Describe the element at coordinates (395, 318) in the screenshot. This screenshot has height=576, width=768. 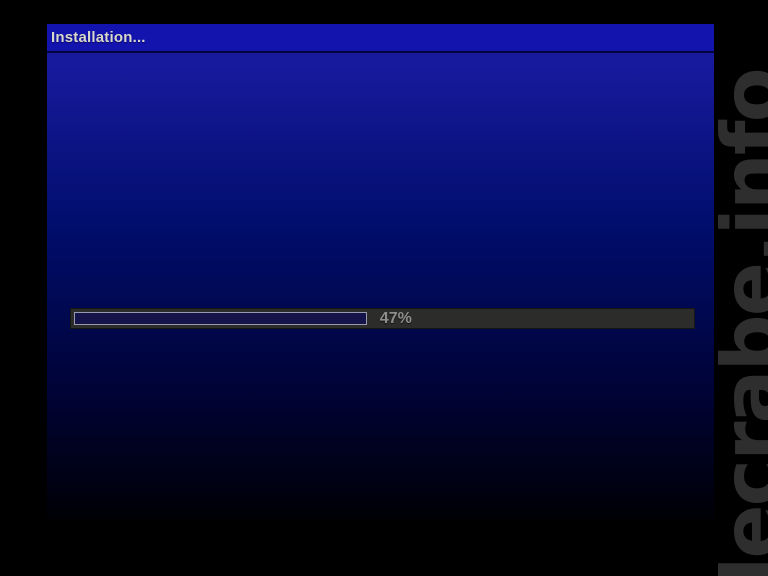
I see `progress-percent-label: 47%` at that location.